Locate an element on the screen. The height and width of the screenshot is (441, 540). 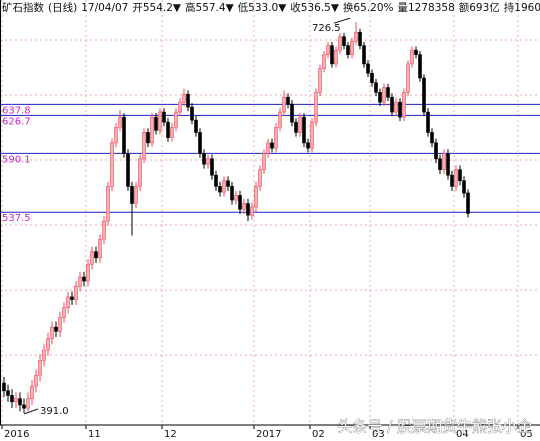
annotation: 726.5 is located at coordinates (326, 28).